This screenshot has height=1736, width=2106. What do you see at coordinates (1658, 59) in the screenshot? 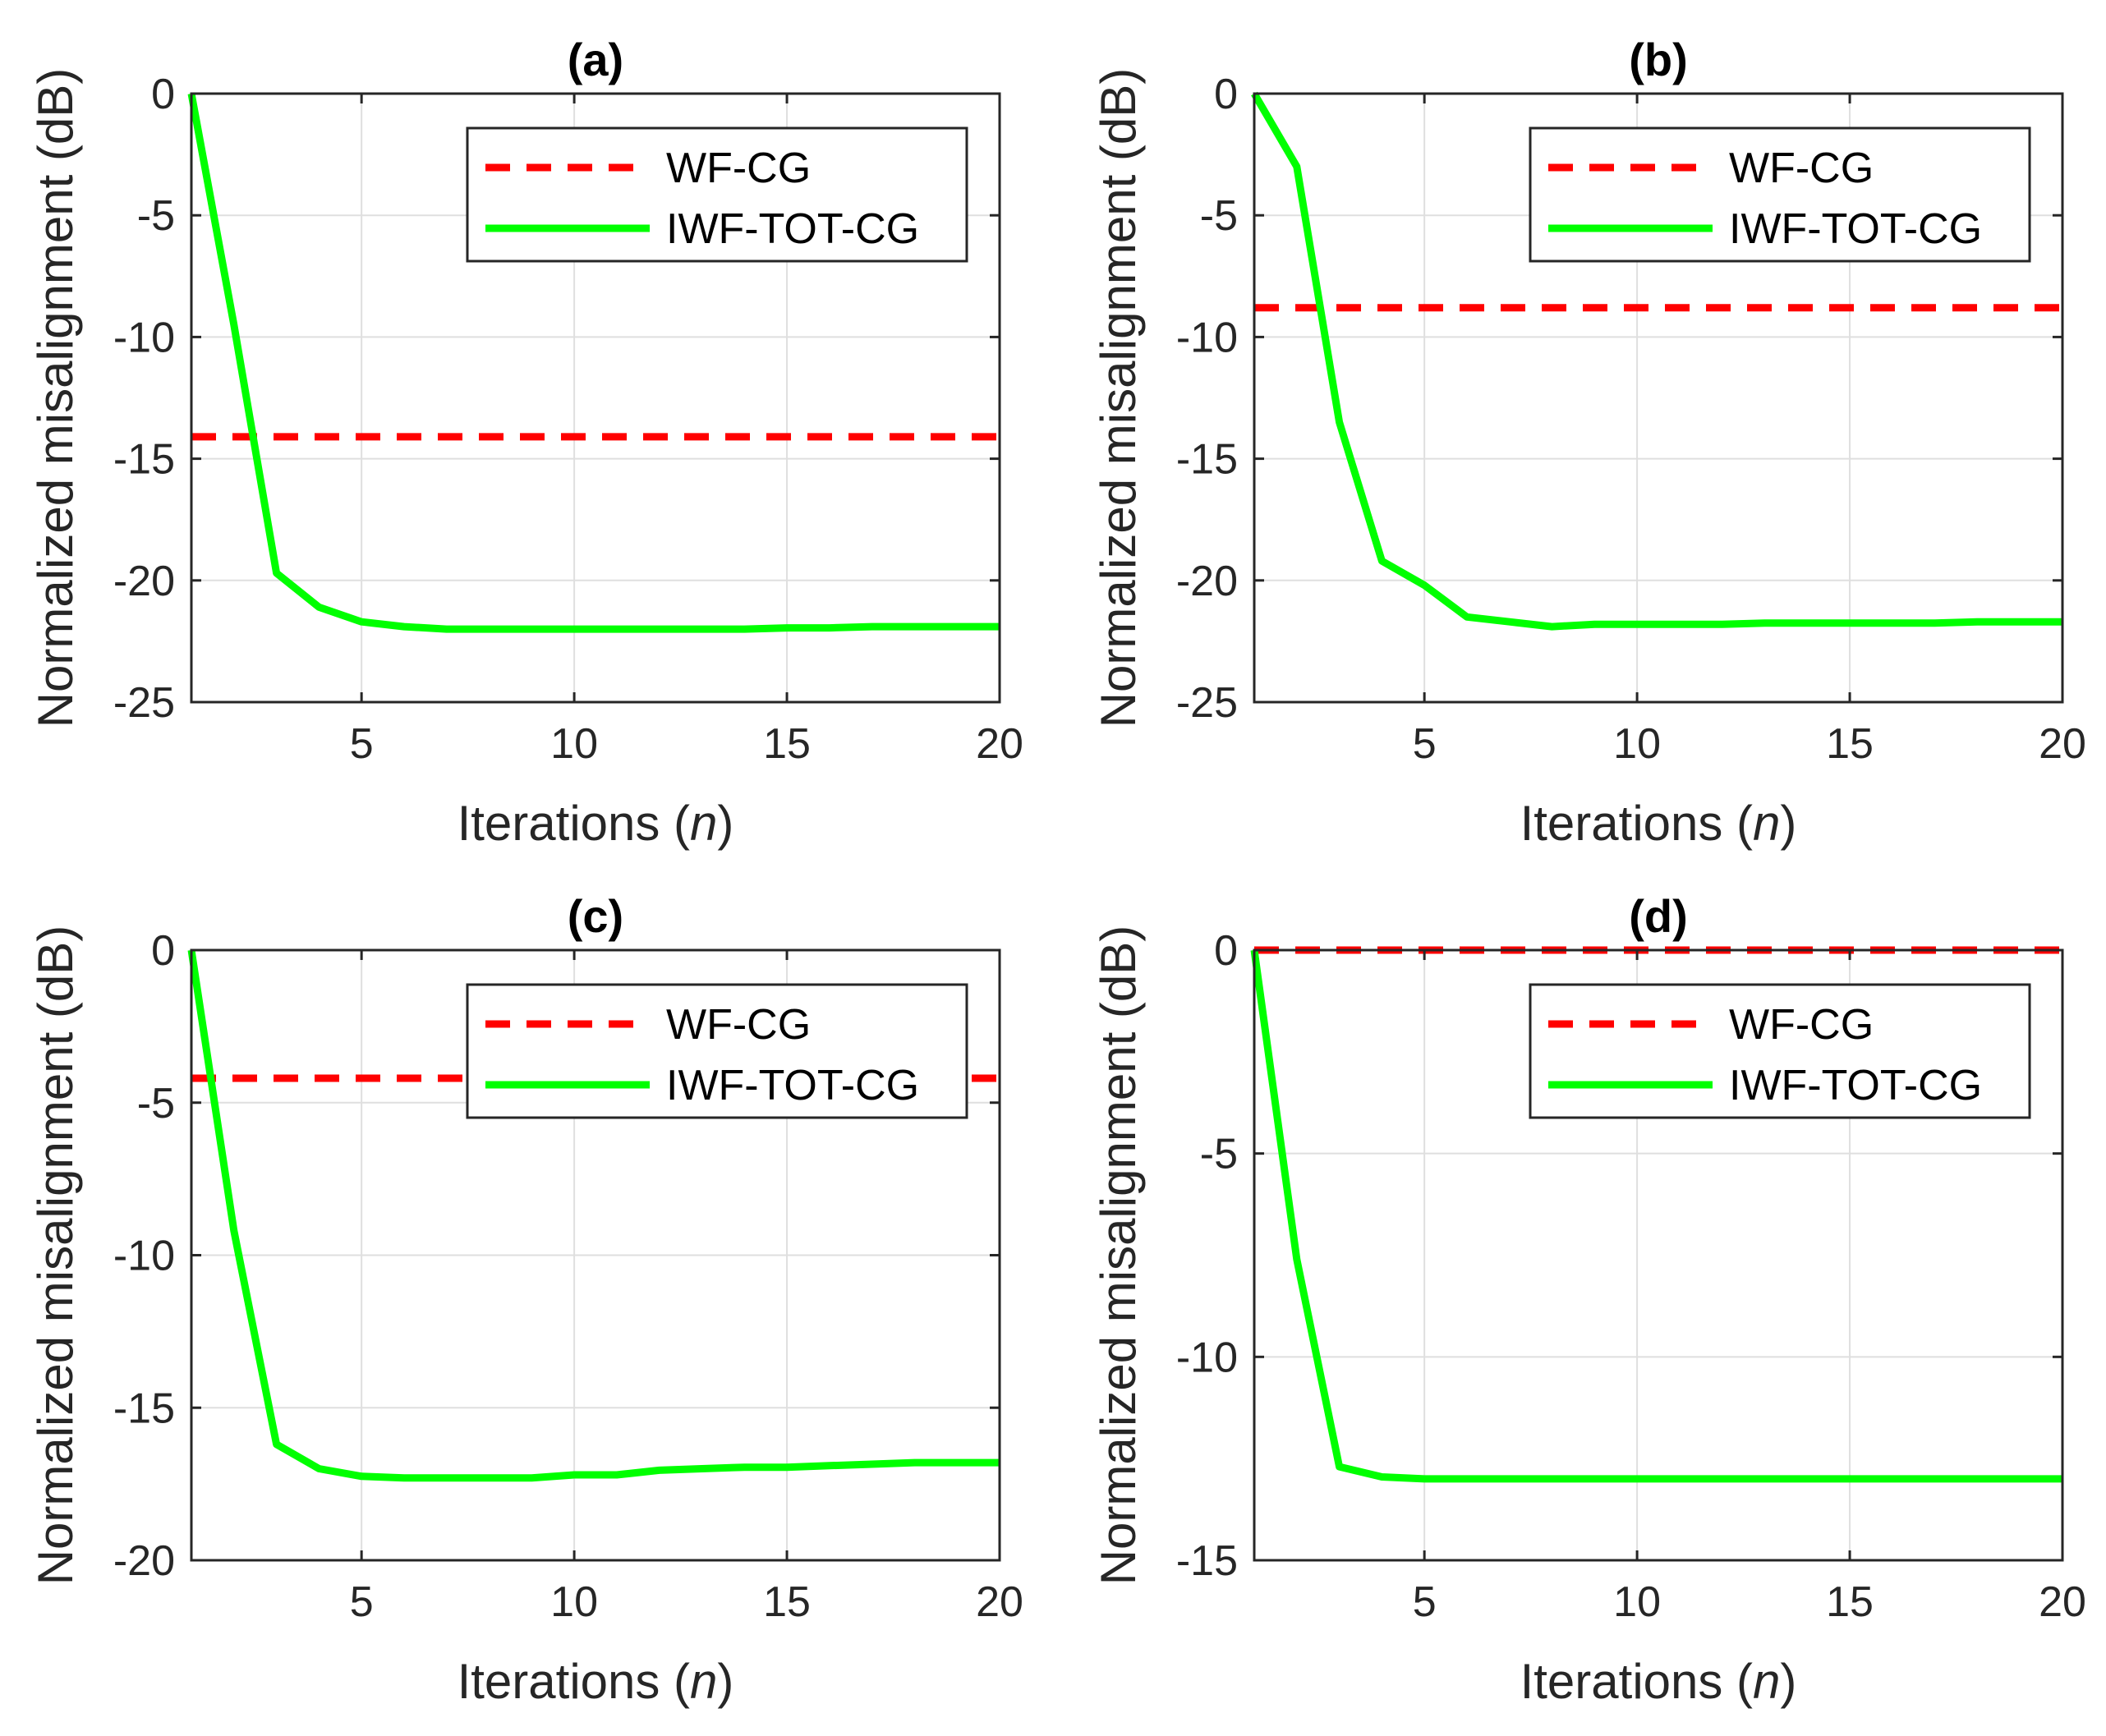
I see `chart-title: (b)` at bounding box center [1658, 59].